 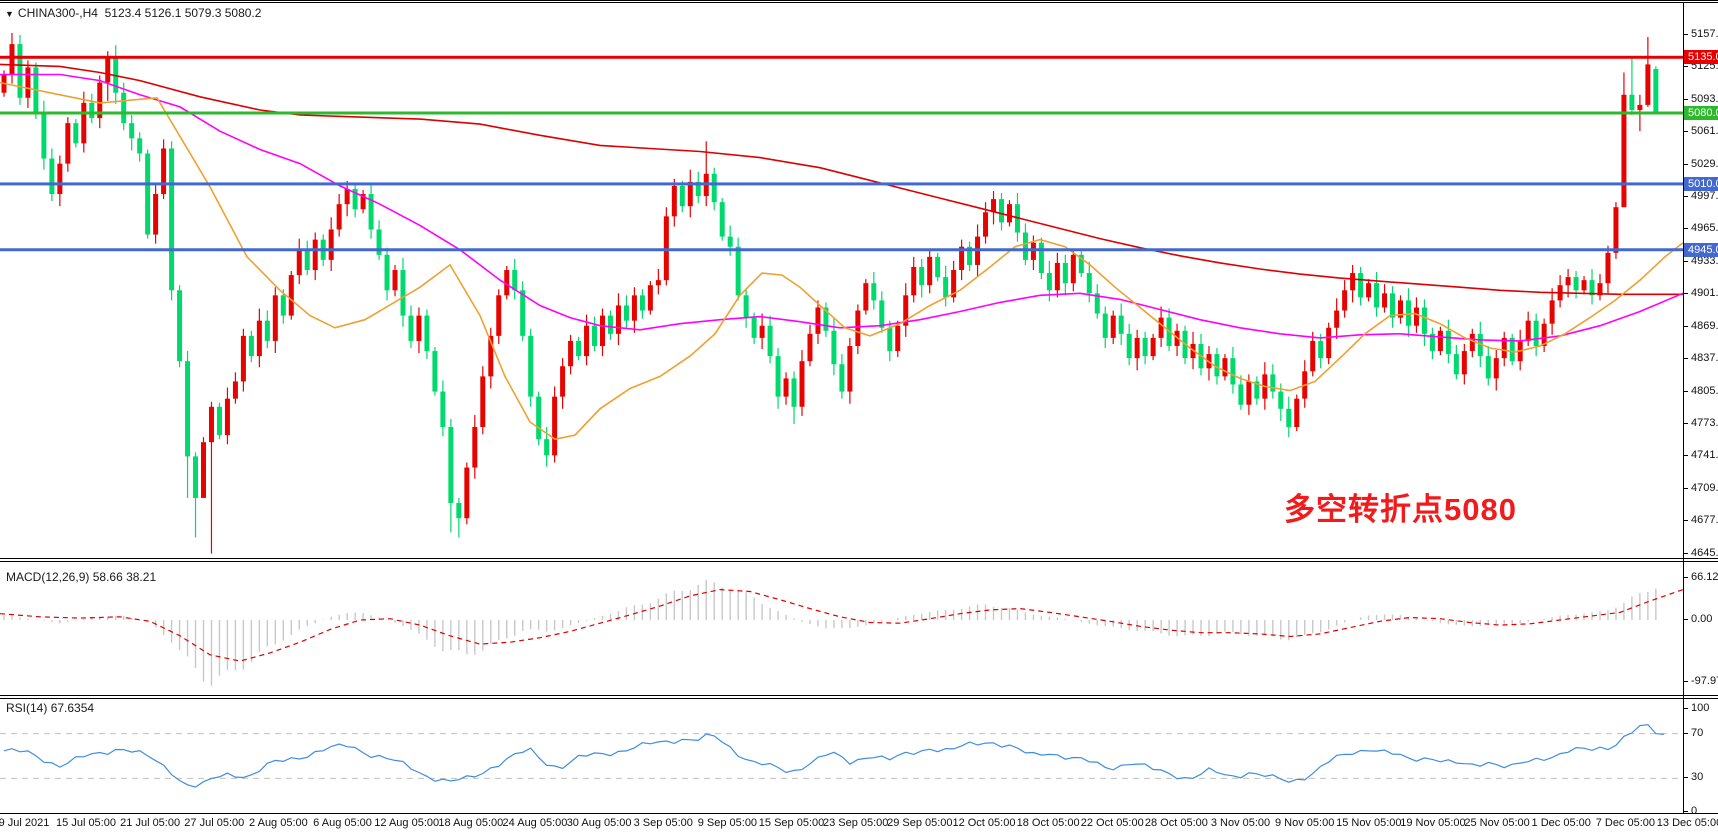 I want to click on price-tick-label: 0.00, so click(x=1702, y=619).